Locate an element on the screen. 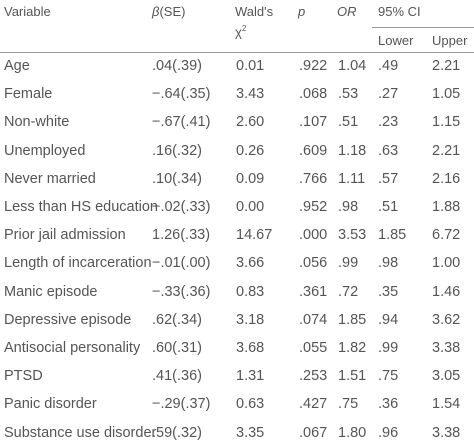 The image size is (474, 440). header-wald-chi: χ2 is located at coordinates (241, 32).